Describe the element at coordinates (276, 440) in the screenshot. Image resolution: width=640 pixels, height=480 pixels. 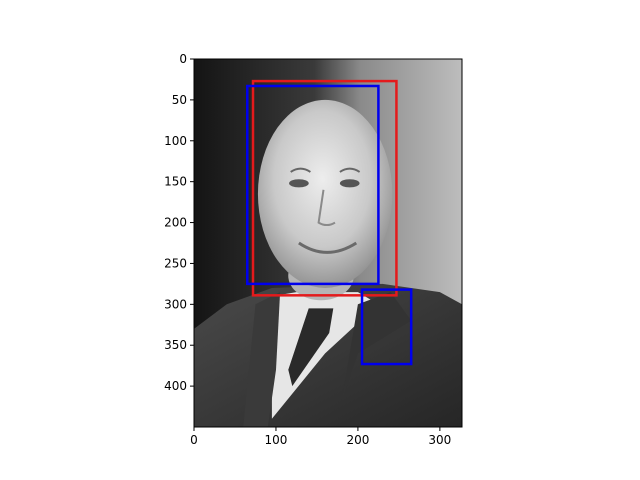
I see `x-tick-label: 100` at that location.